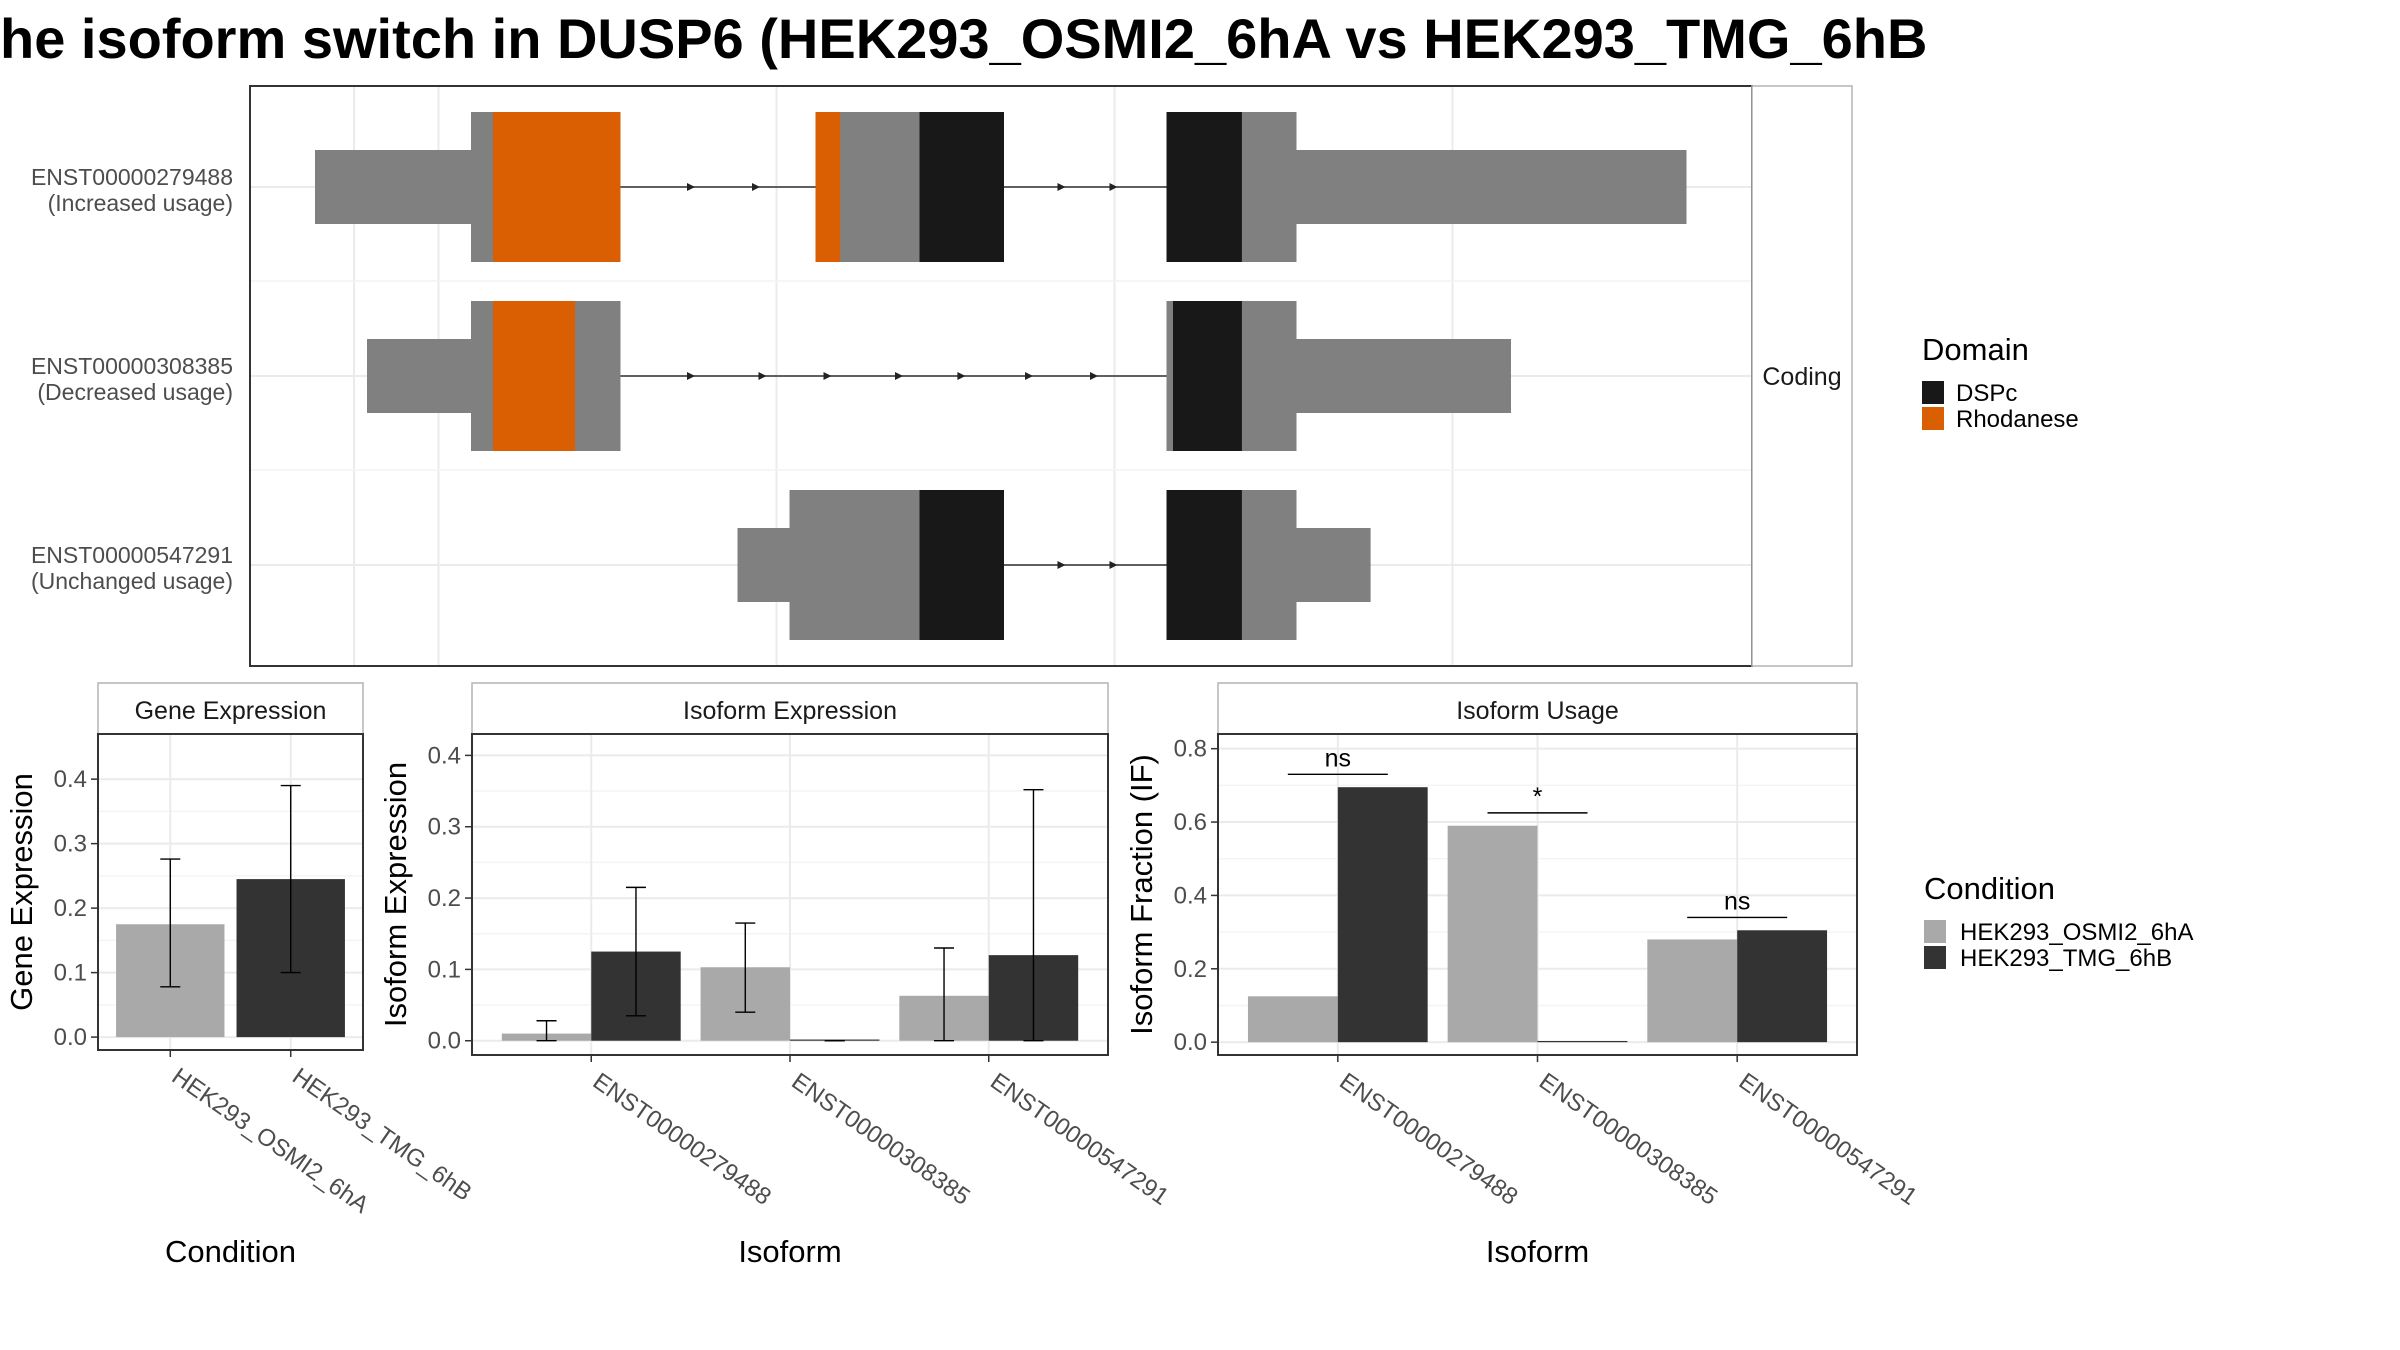  I want to click on y-axis-title: Isoform Expression, so click(395, 894).